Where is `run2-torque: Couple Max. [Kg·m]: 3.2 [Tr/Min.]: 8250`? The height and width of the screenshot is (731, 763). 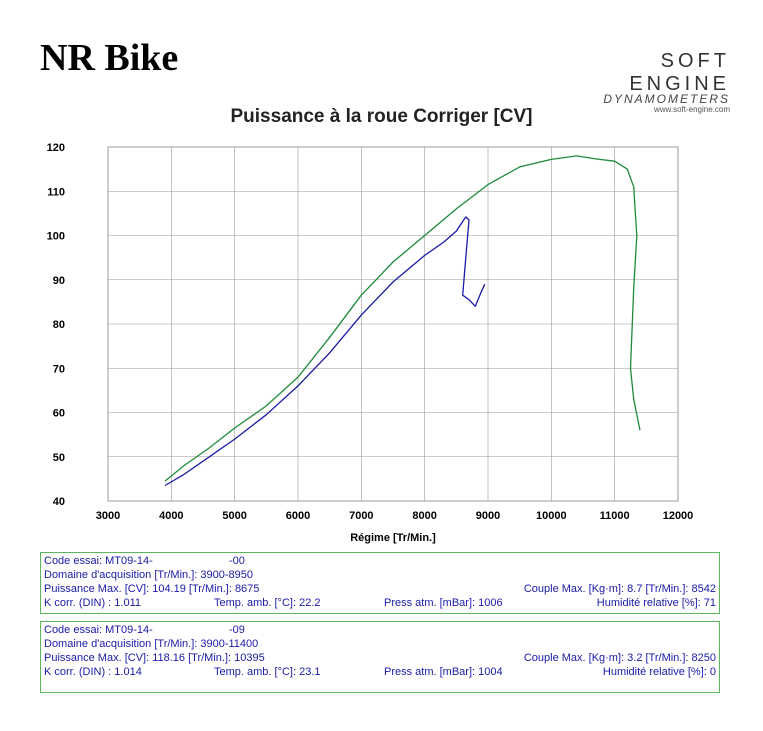 run2-torque: Couple Max. [Kg·m]: 3.2 [Tr/Min.]: 8250 is located at coordinates (619, 658).